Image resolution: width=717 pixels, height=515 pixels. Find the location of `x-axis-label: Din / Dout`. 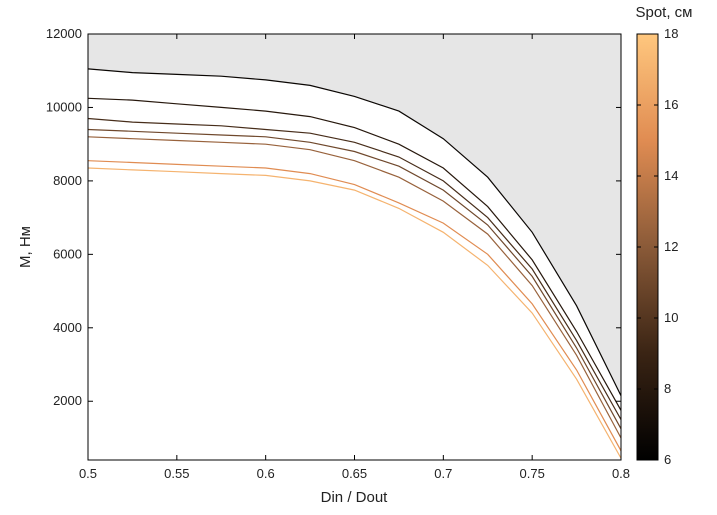

x-axis-label: Din / Dout is located at coordinates (355, 497).